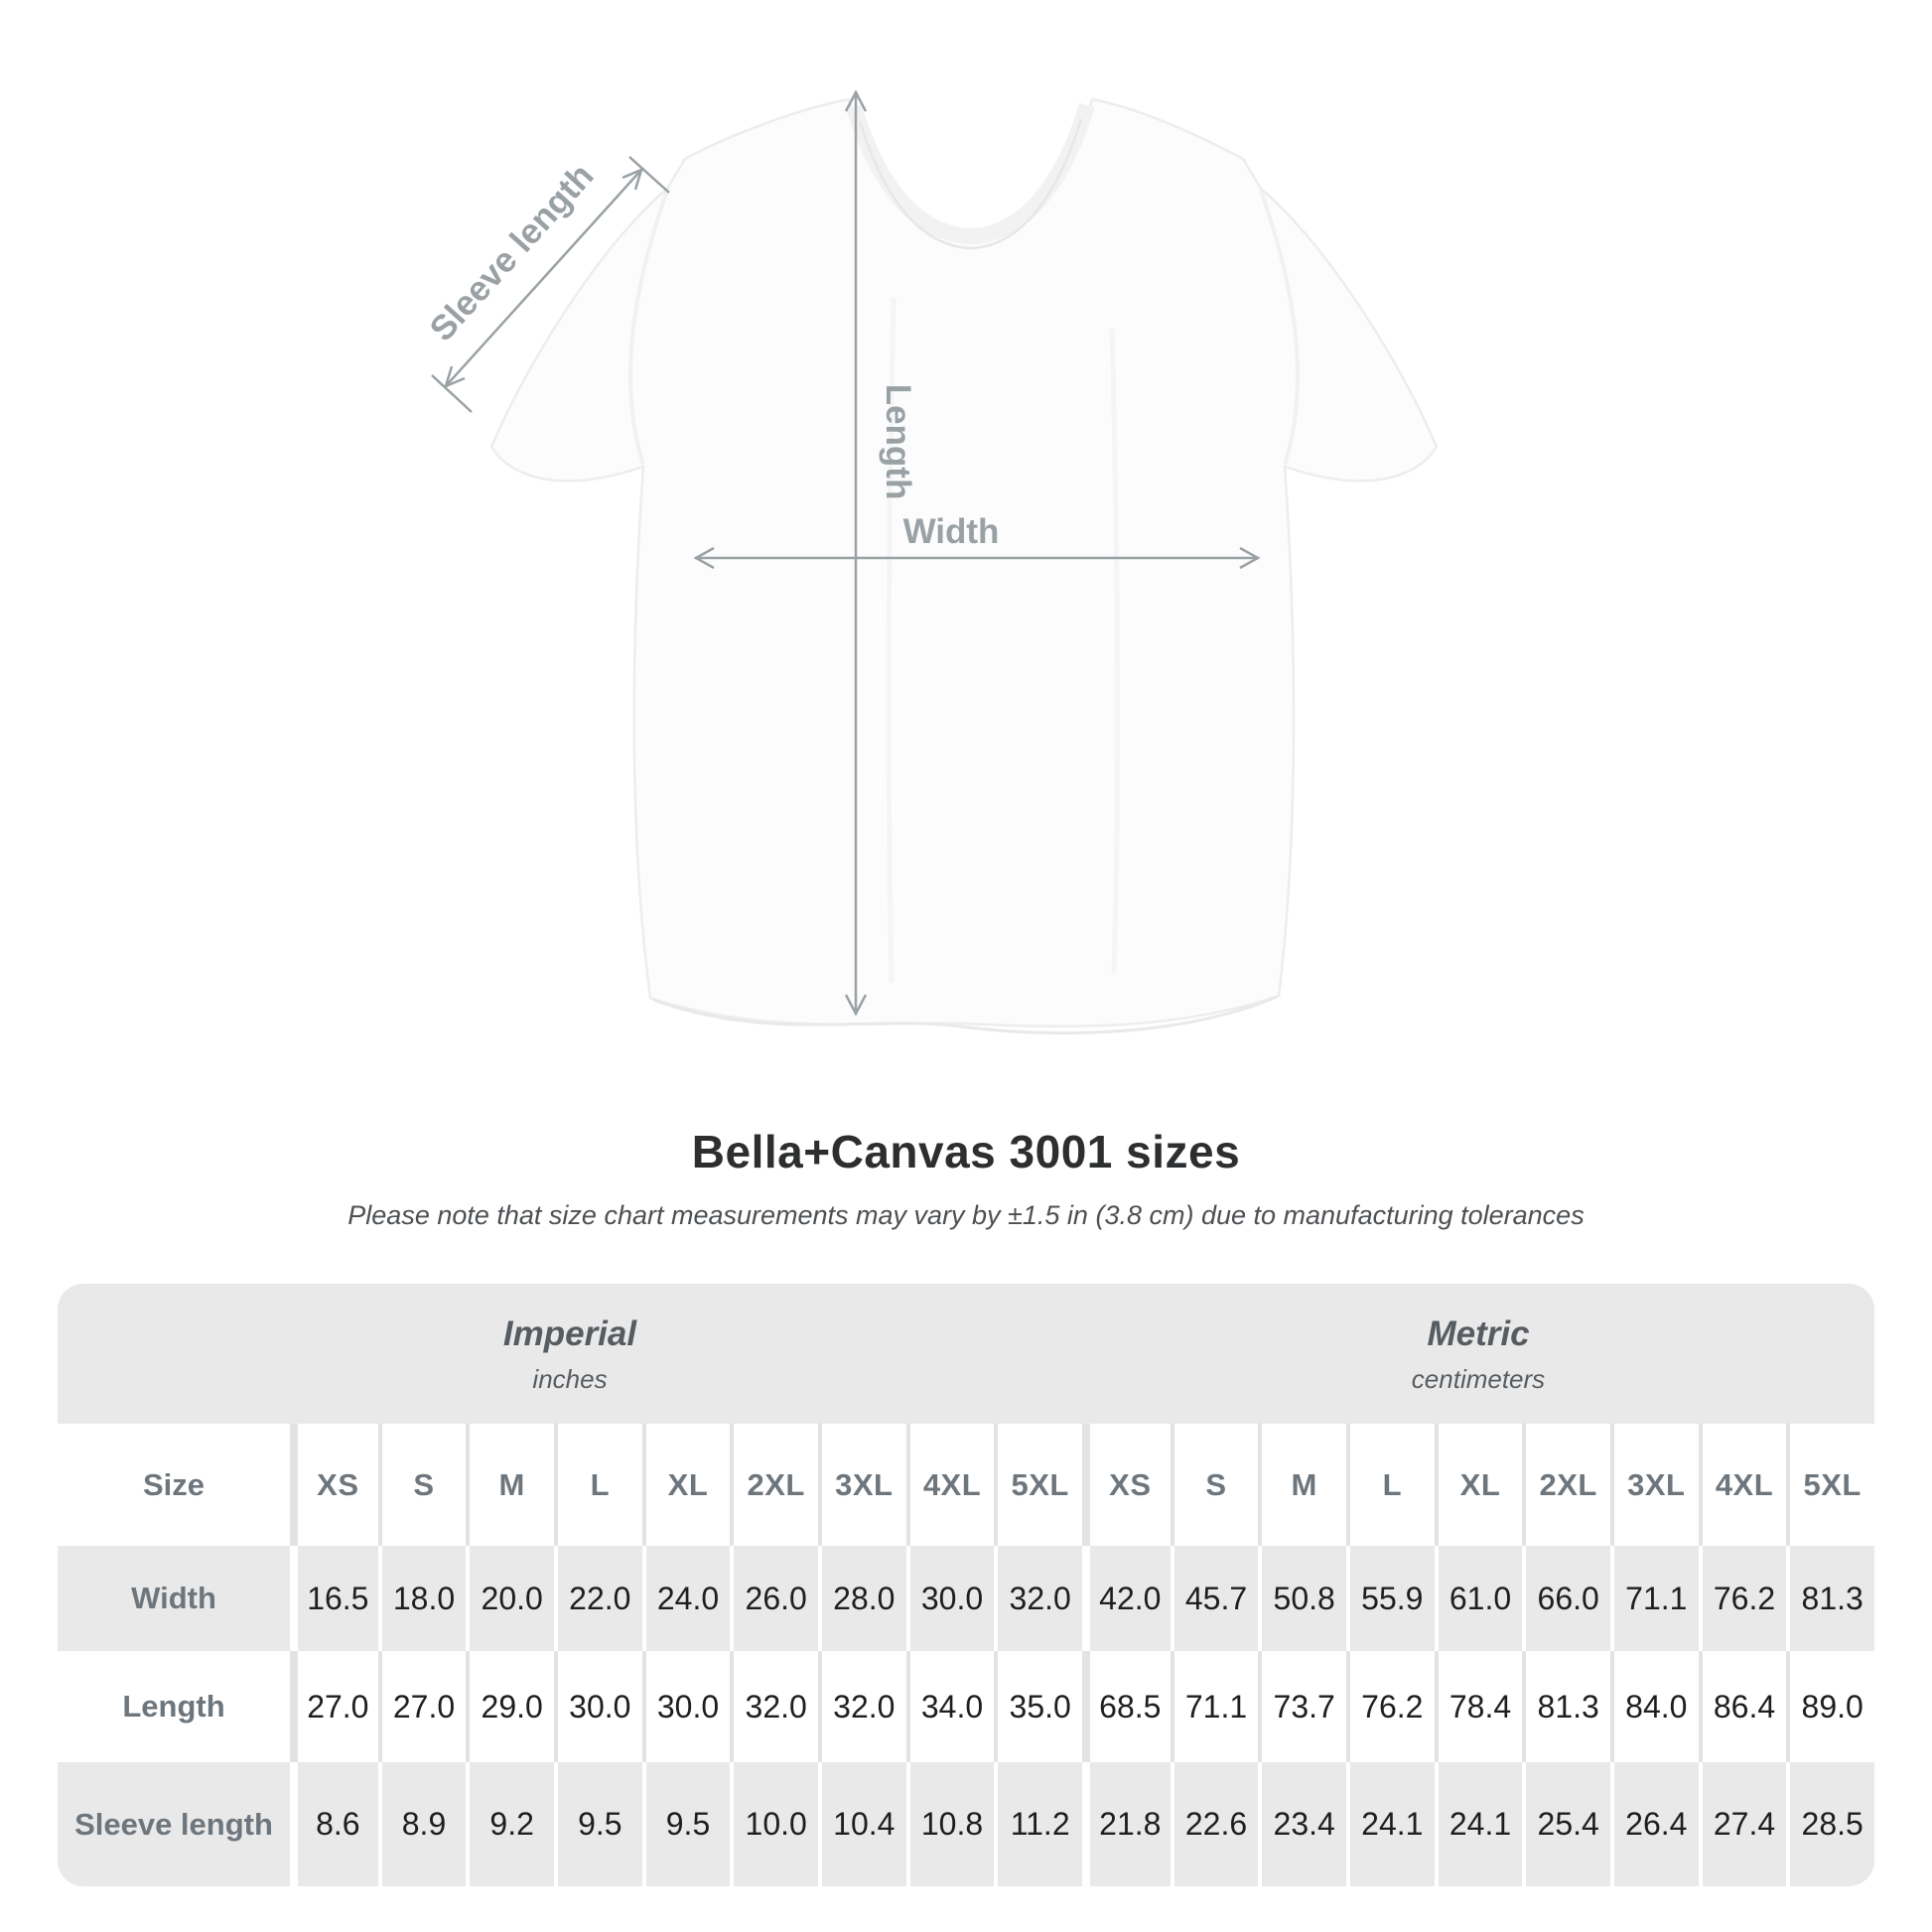 The width and height of the screenshot is (1932, 1932). Describe the element at coordinates (173, 1598) in the screenshot. I see `row-label-width: Width` at that location.